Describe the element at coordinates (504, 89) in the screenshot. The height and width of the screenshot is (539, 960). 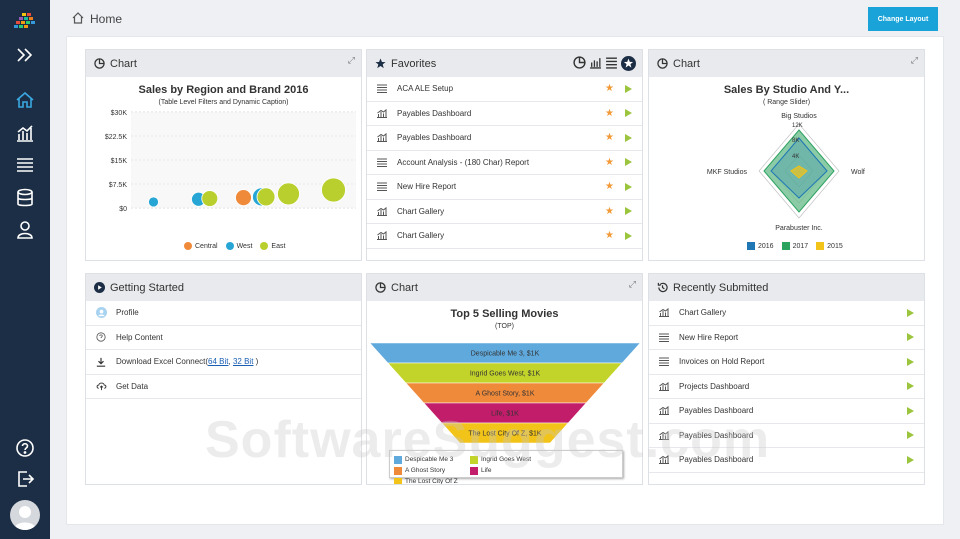
I see `list-item: ACA ALE Setup ★` at that location.